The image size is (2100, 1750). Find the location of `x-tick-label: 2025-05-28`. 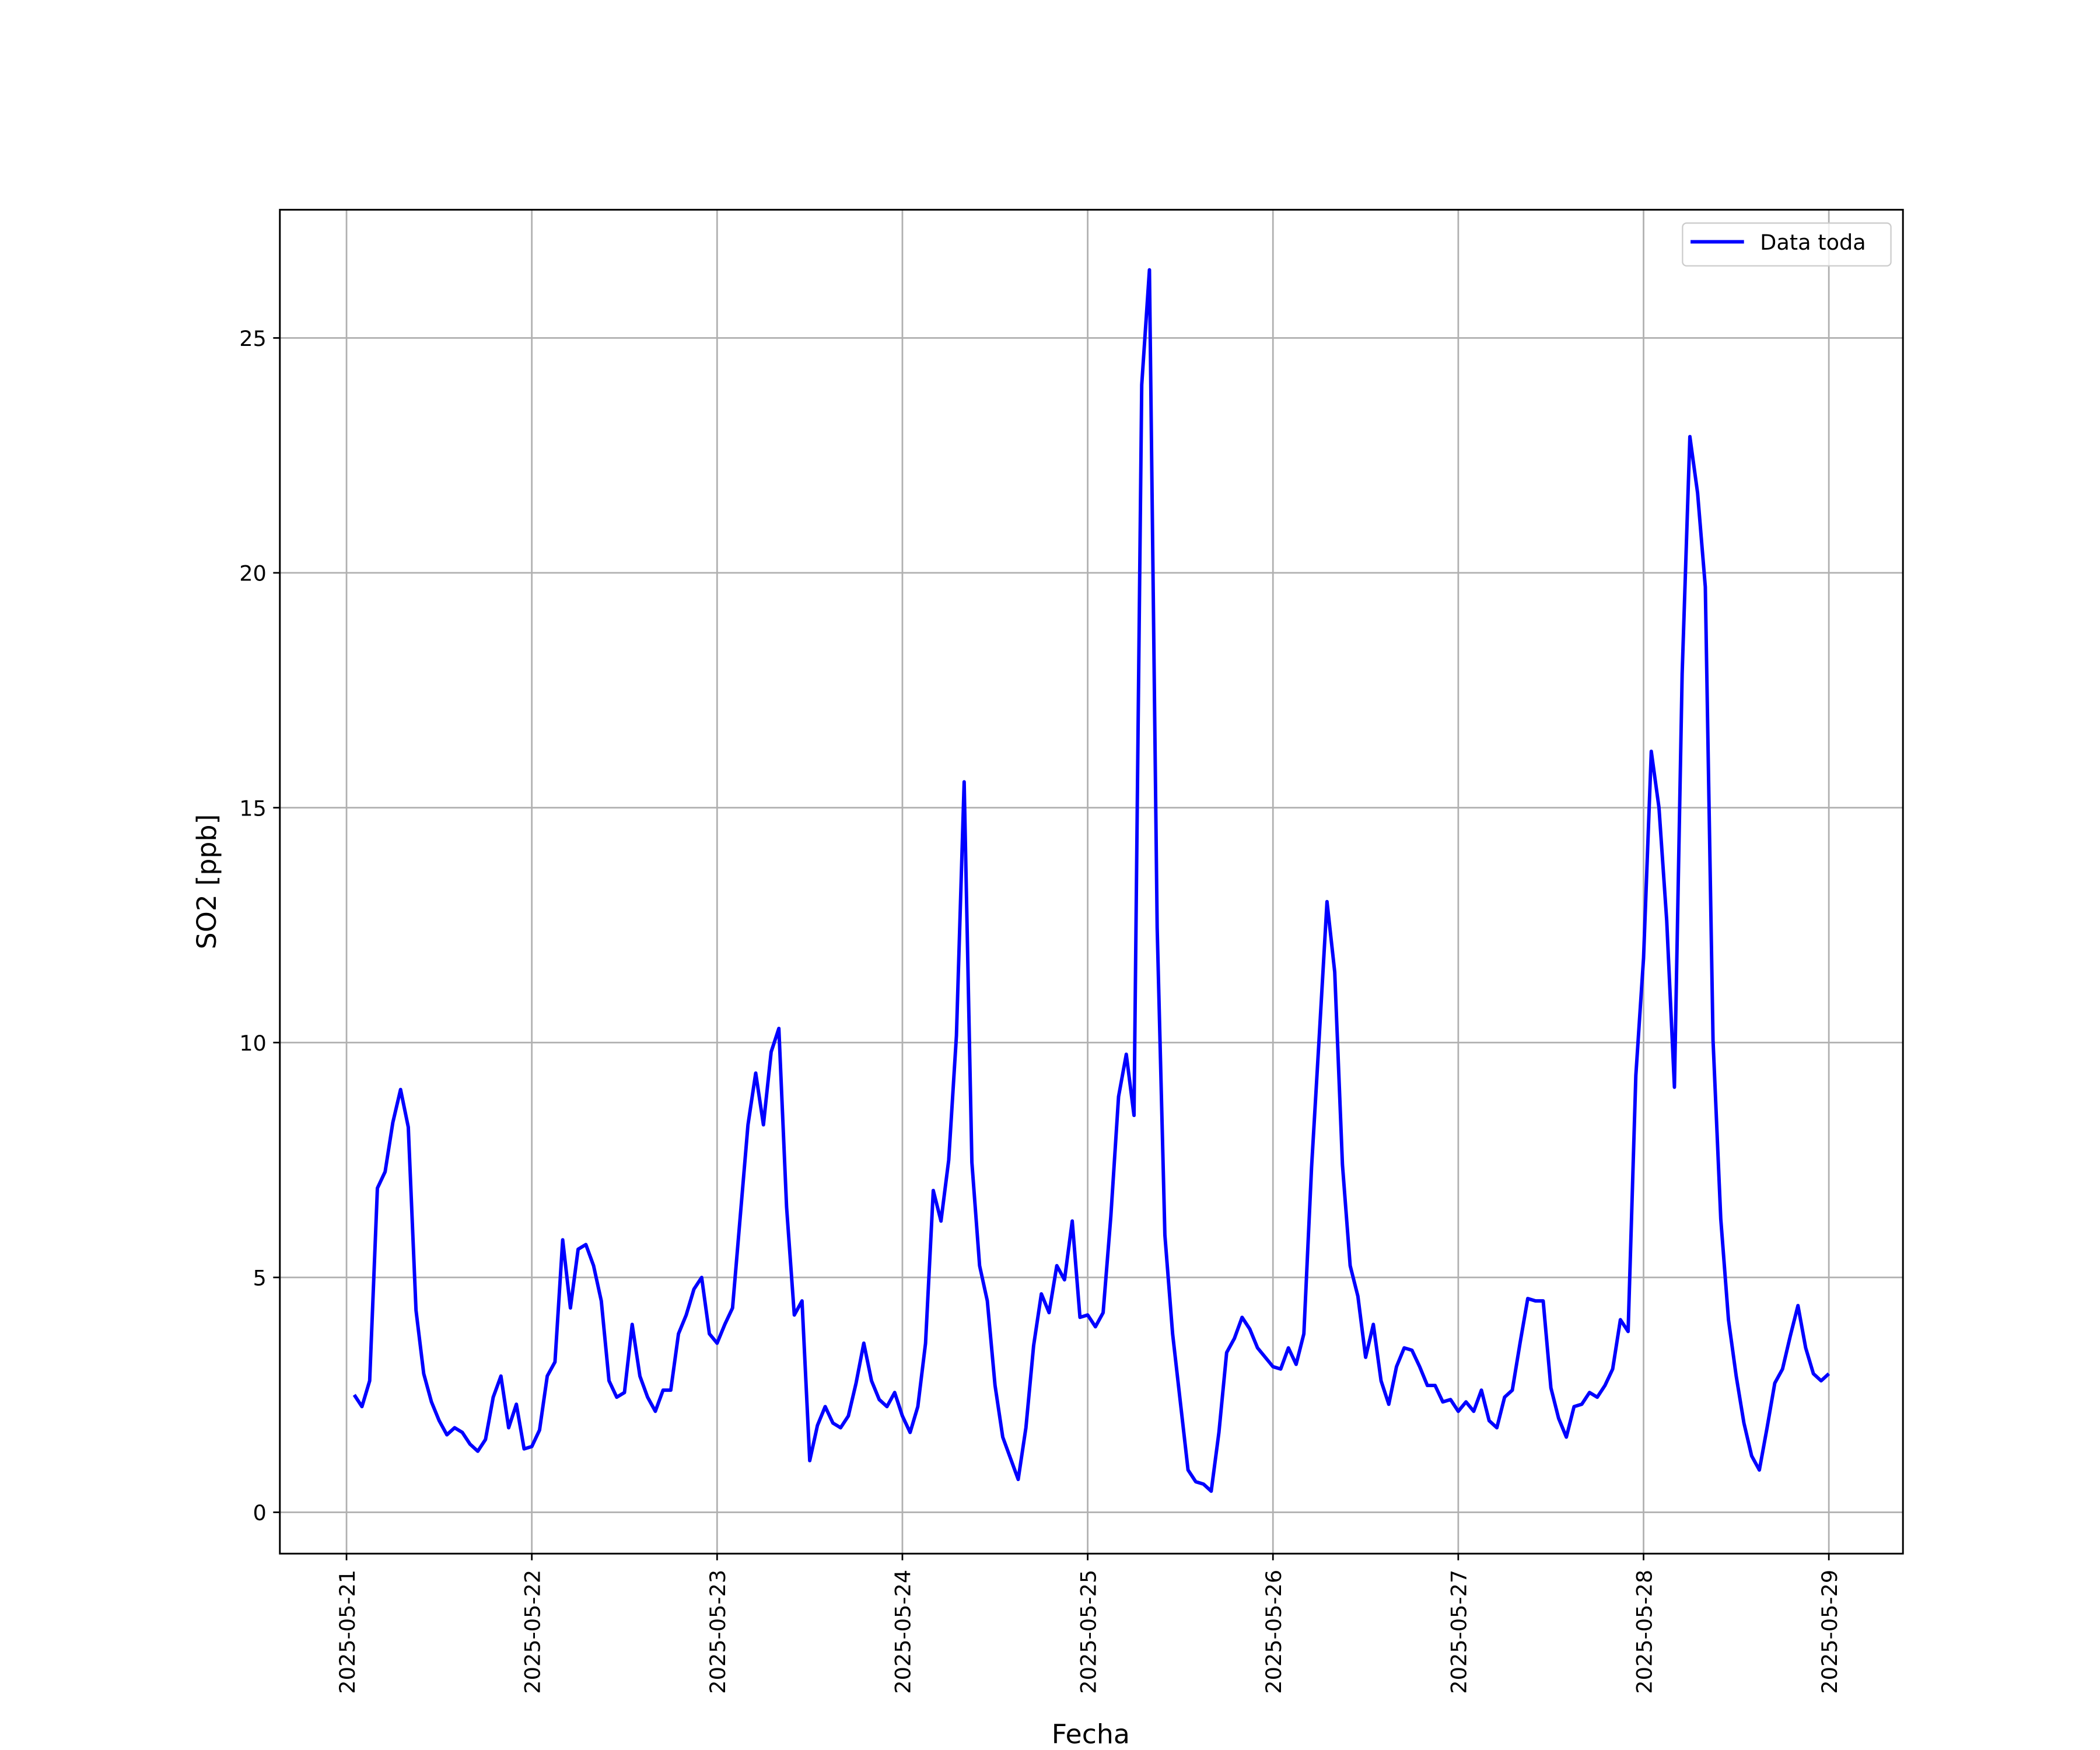

x-tick-label: 2025-05-28 is located at coordinates (1644, 1632).